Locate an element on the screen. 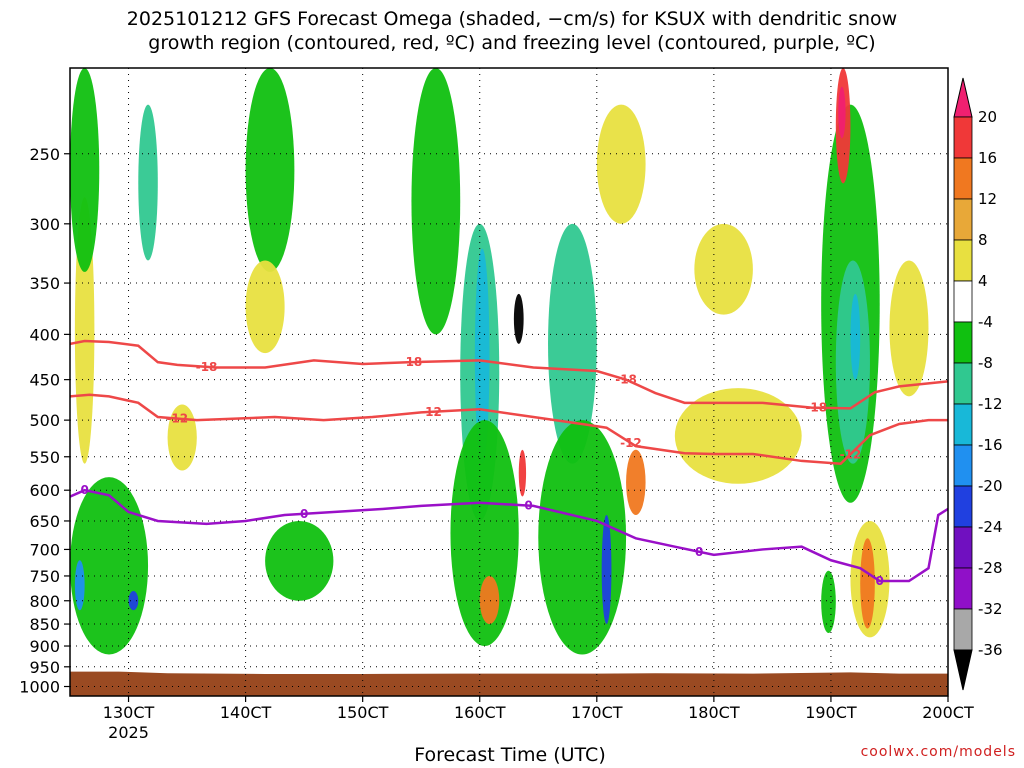 The image size is (1024, 768). colorbar-label-7: -12 is located at coordinates (990, 404).